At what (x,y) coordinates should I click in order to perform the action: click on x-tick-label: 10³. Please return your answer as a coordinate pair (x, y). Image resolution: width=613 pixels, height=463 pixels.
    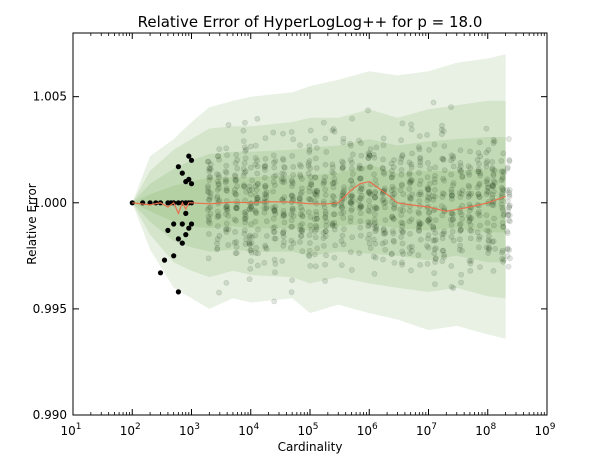
    Looking at the image, I should click on (189, 430).